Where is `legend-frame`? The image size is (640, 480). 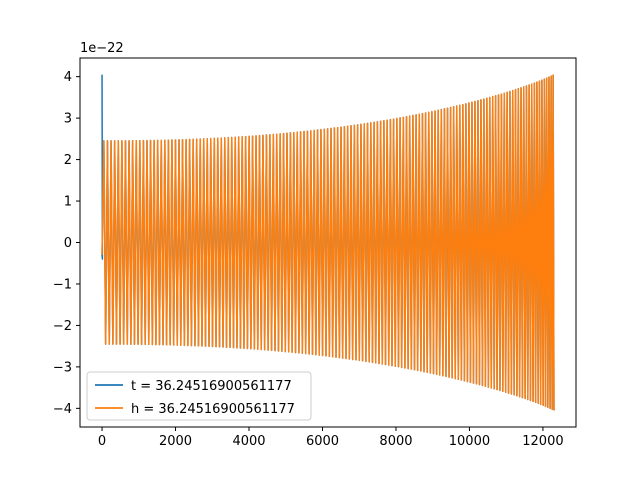 legend-frame is located at coordinates (199, 396).